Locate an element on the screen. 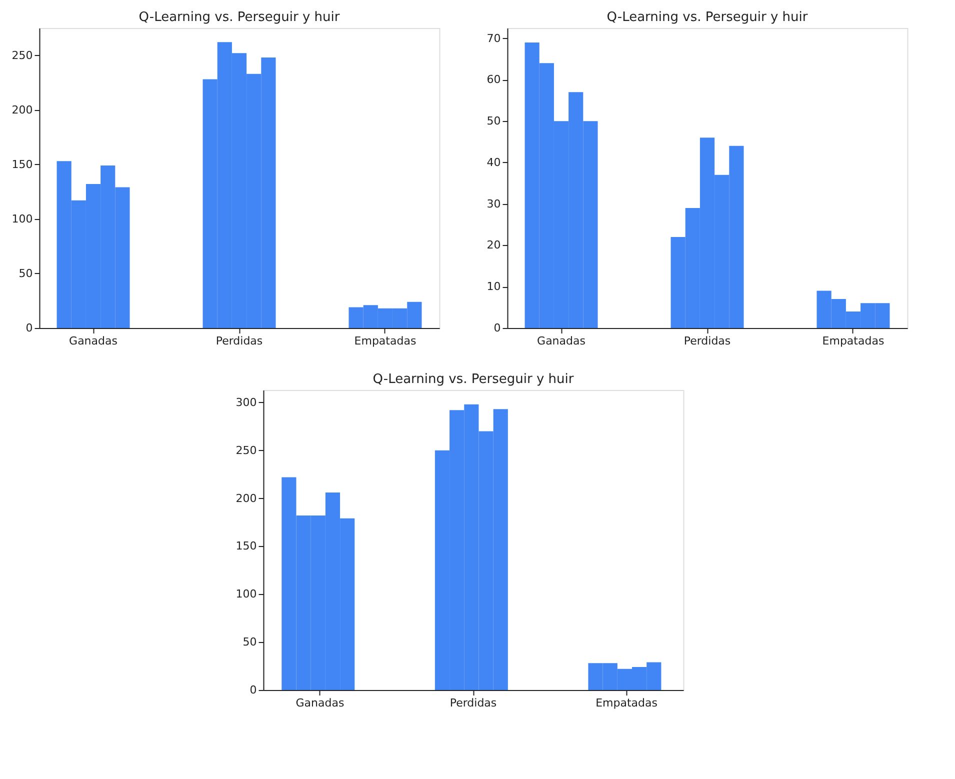 This screenshot has height=779, width=955. y-tick-label: 20 is located at coordinates (493, 245).